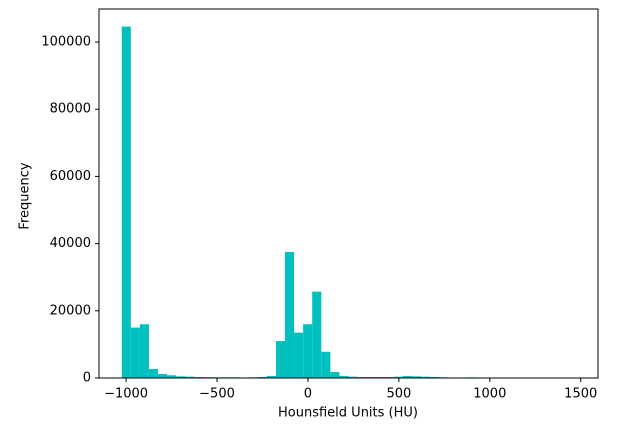 This screenshot has height=432, width=644. I want to click on x-axis-label: Hounsfield Units (HU), so click(348, 413).